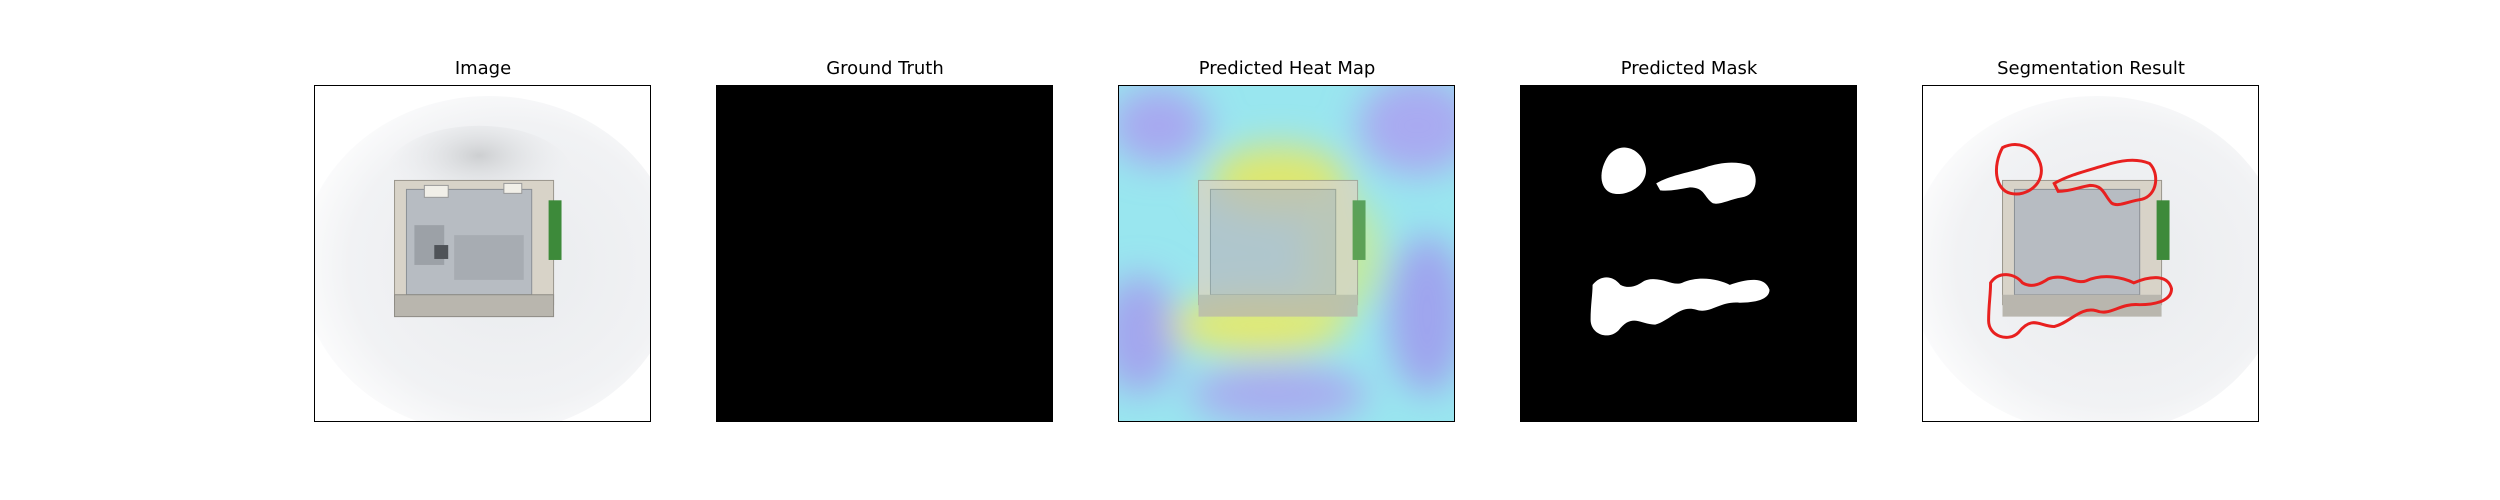 The width and height of the screenshot is (2500, 500). I want to click on panel-heatmap, so click(1286, 253).